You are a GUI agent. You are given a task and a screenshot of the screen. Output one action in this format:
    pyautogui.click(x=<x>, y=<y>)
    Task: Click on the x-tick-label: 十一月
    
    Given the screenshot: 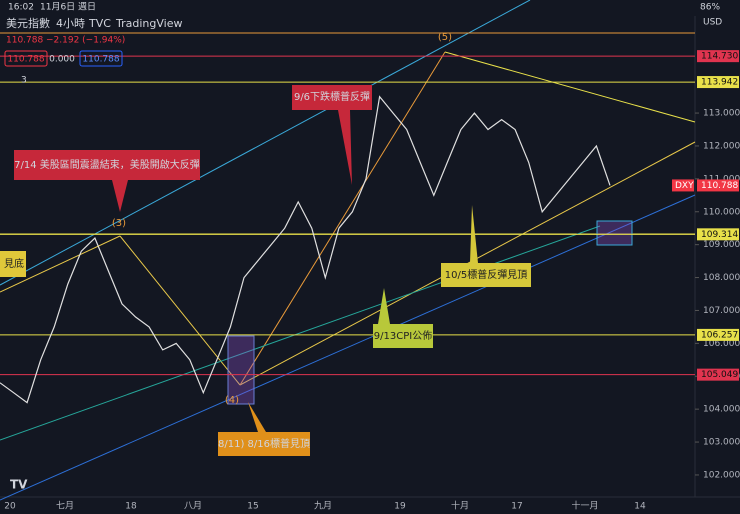 What is the action you would take?
    pyautogui.click(x=584, y=506)
    